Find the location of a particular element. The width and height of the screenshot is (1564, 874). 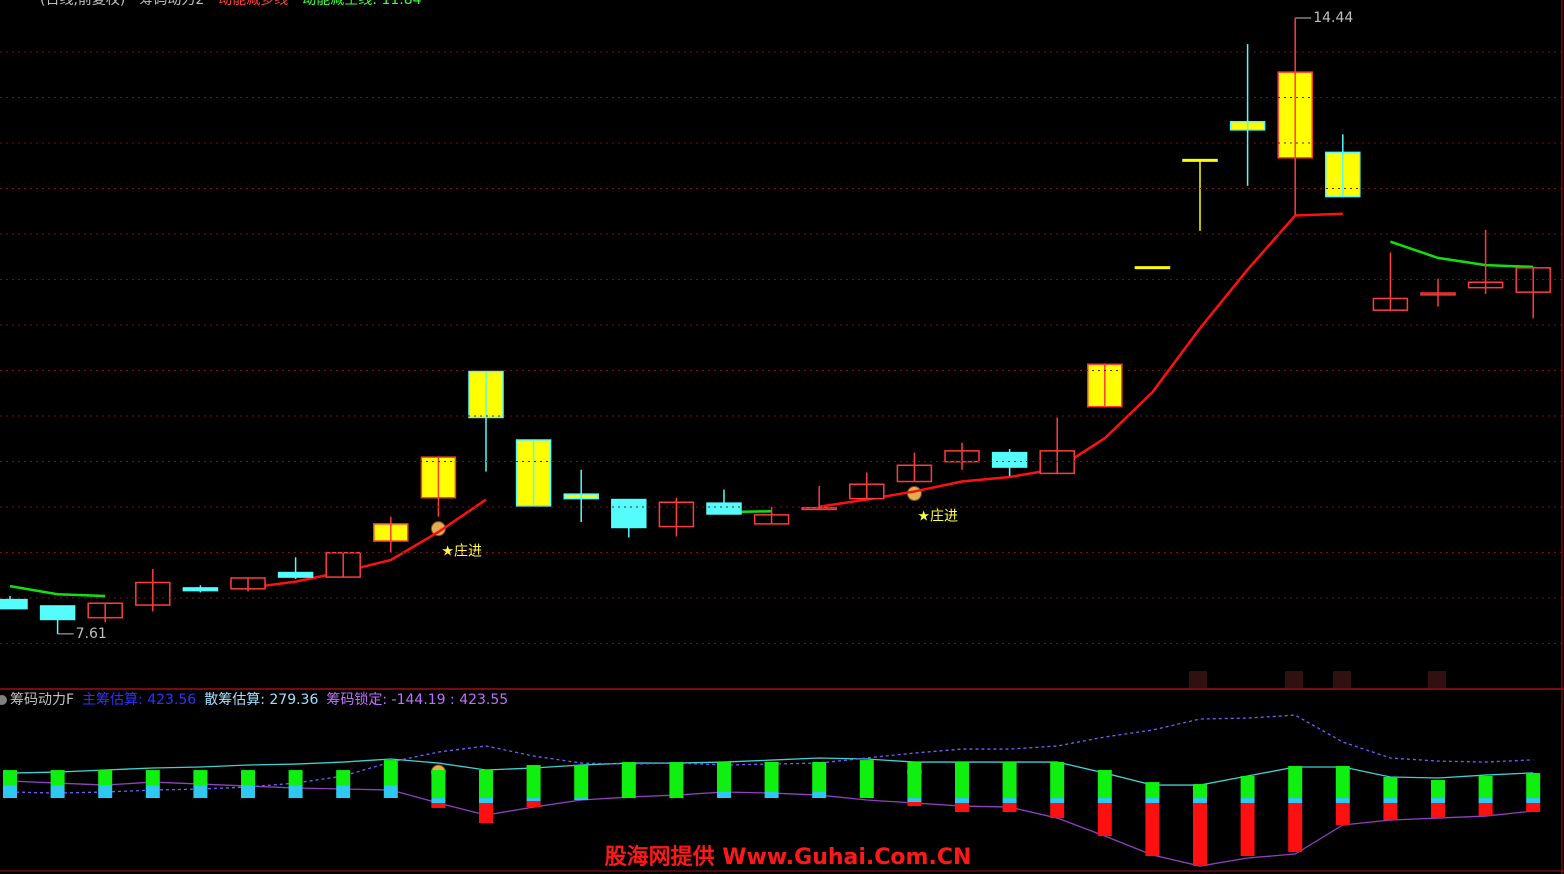

header-item: 动能减空线: 11.84 is located at coordinates (361, 4).